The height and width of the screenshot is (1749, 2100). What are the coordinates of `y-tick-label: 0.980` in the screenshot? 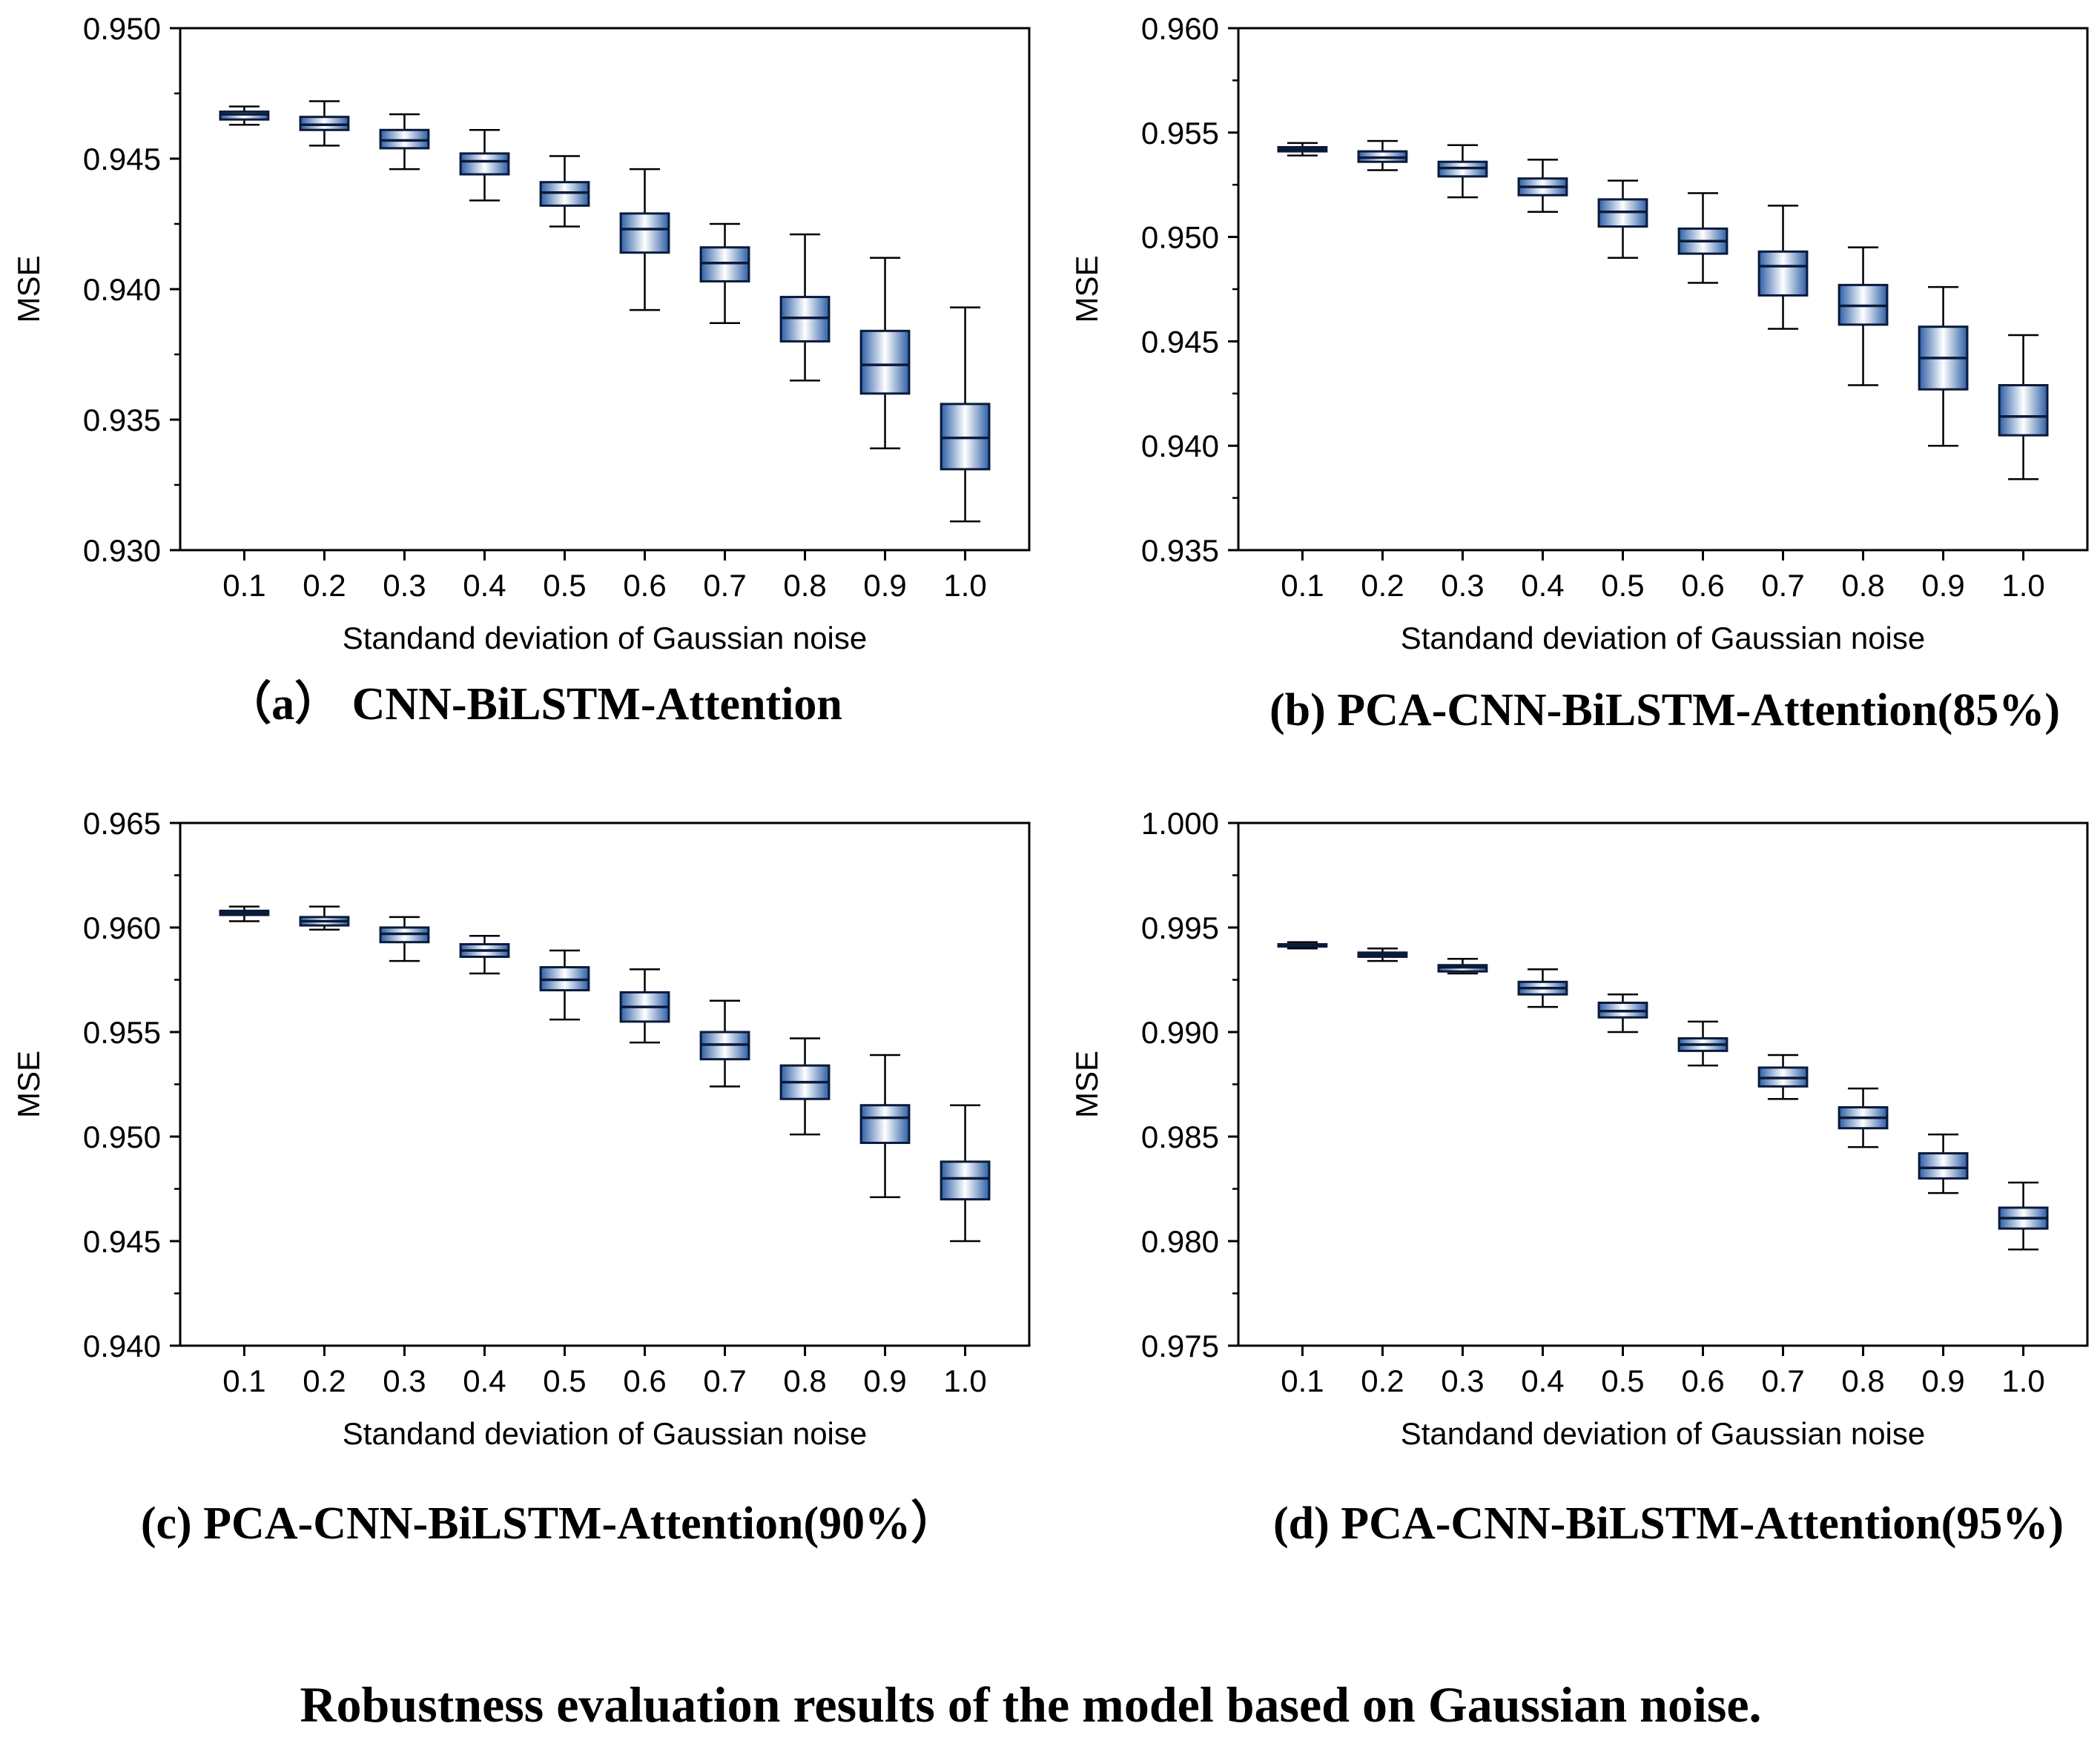 It's located at (1180, 1241).